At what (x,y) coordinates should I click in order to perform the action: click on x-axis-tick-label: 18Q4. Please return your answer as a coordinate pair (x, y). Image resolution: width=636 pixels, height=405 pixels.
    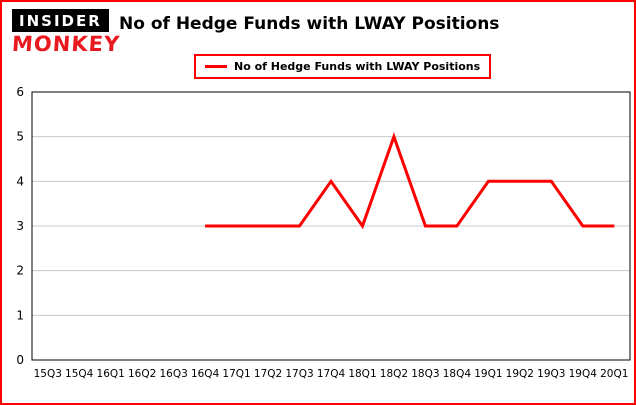
    Looking at the image, I should click on (457, 374).